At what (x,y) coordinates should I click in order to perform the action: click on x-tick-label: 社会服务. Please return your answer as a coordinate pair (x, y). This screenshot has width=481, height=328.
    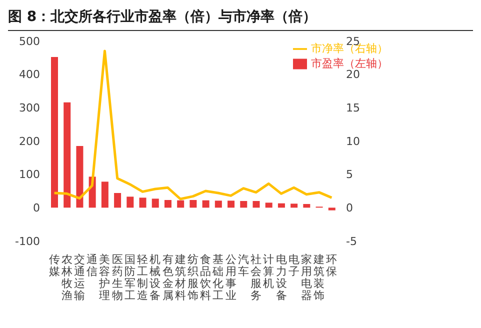
    Looking at the image, I should click on (256, 277).